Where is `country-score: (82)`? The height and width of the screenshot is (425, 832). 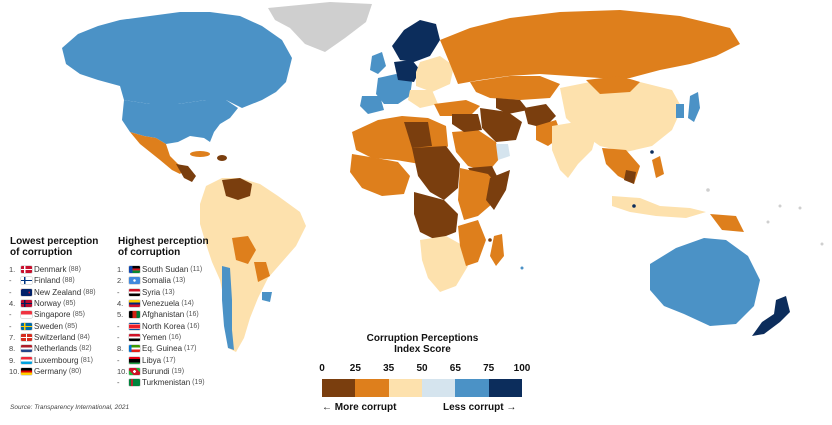
country-score: (82) is located at coordinates (85, 349).